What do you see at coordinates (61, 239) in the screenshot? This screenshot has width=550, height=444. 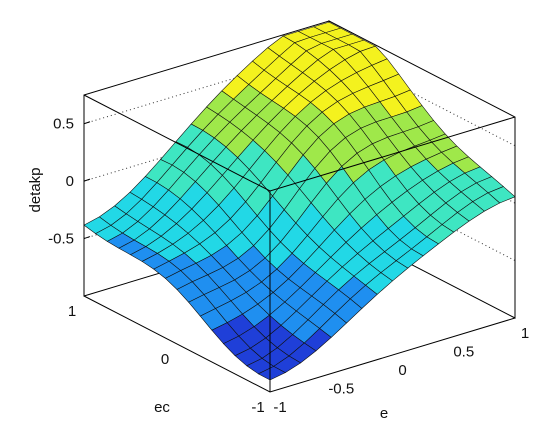 I see `z-tick-label: -0.5` at bounding box center [61, 239].